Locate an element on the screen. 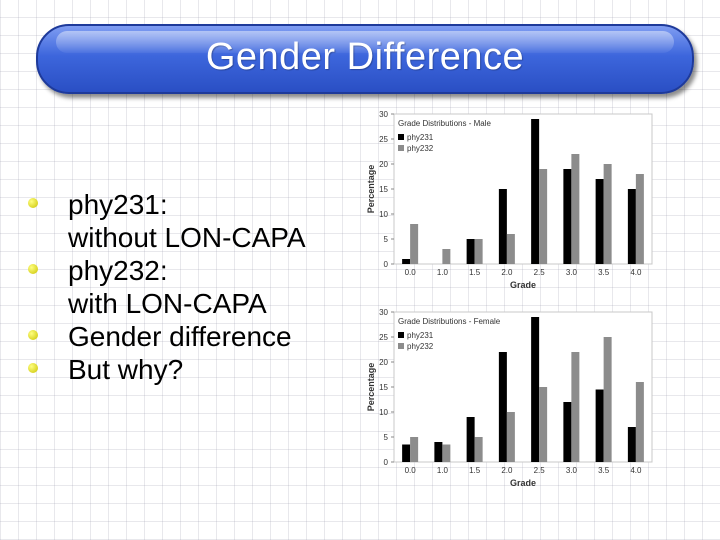 The height and width of the screenshot is (540, 720). bullet-line: without LON-CAPA is located at coordinates (187, 237).